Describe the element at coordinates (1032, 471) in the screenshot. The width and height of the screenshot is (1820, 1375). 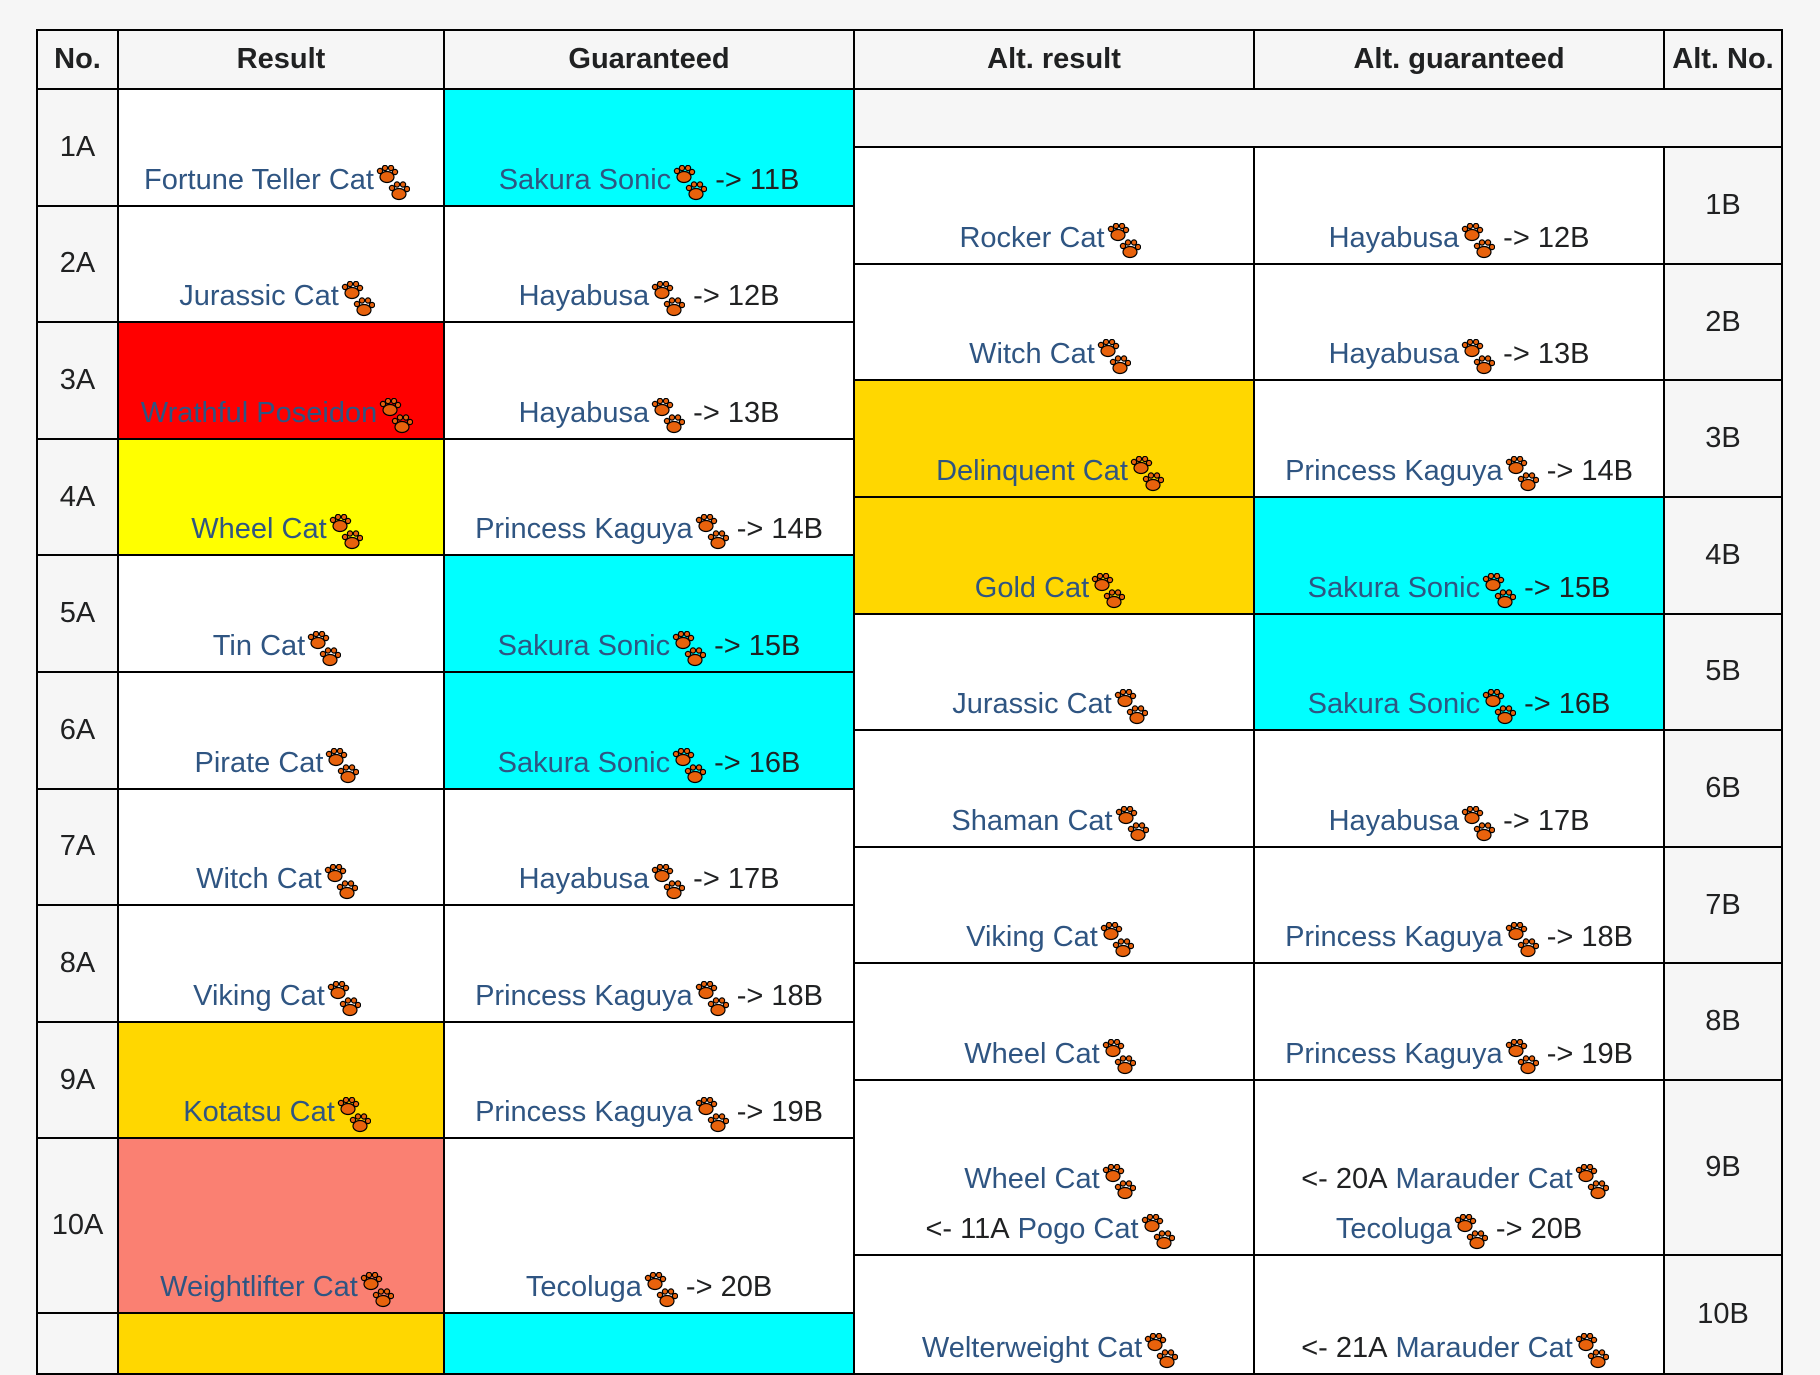
I see `unit-link: Delinquent Cat` at that location.